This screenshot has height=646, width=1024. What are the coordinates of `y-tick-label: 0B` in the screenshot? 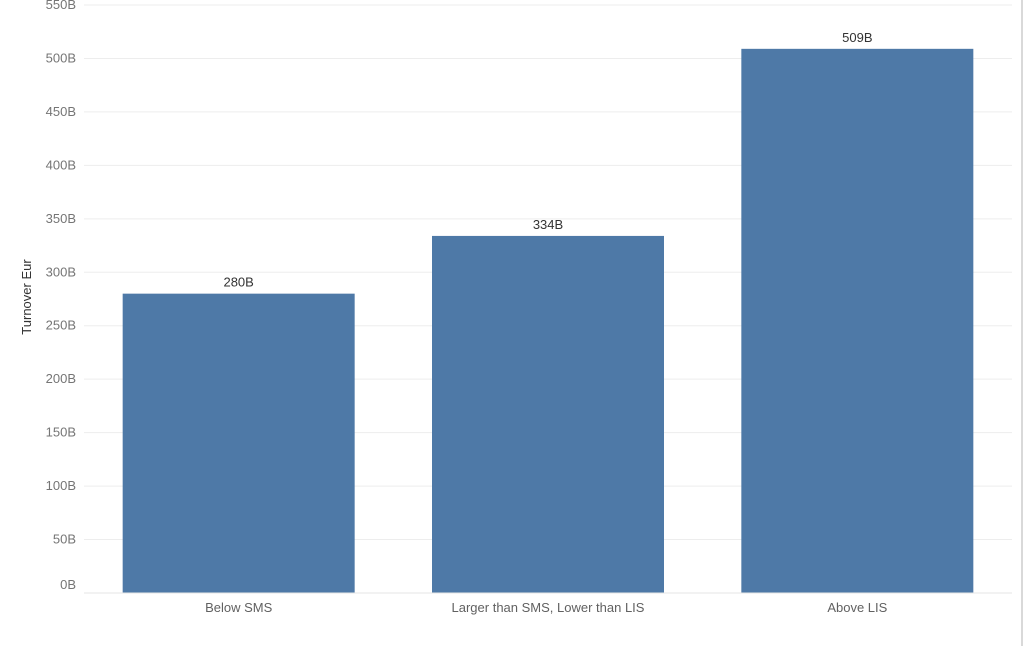 It's located at (68, 584).